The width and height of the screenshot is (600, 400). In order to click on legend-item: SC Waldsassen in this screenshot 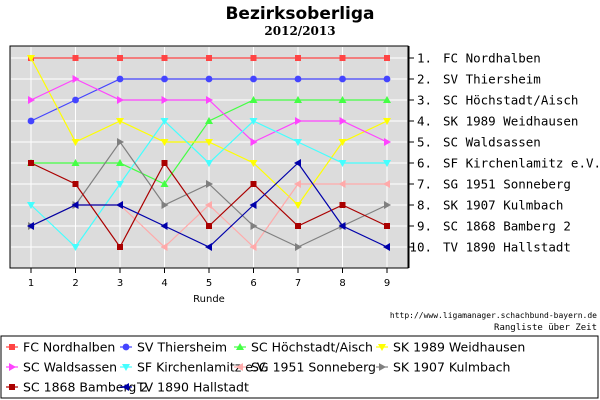, I will do `click(61, 367)`.